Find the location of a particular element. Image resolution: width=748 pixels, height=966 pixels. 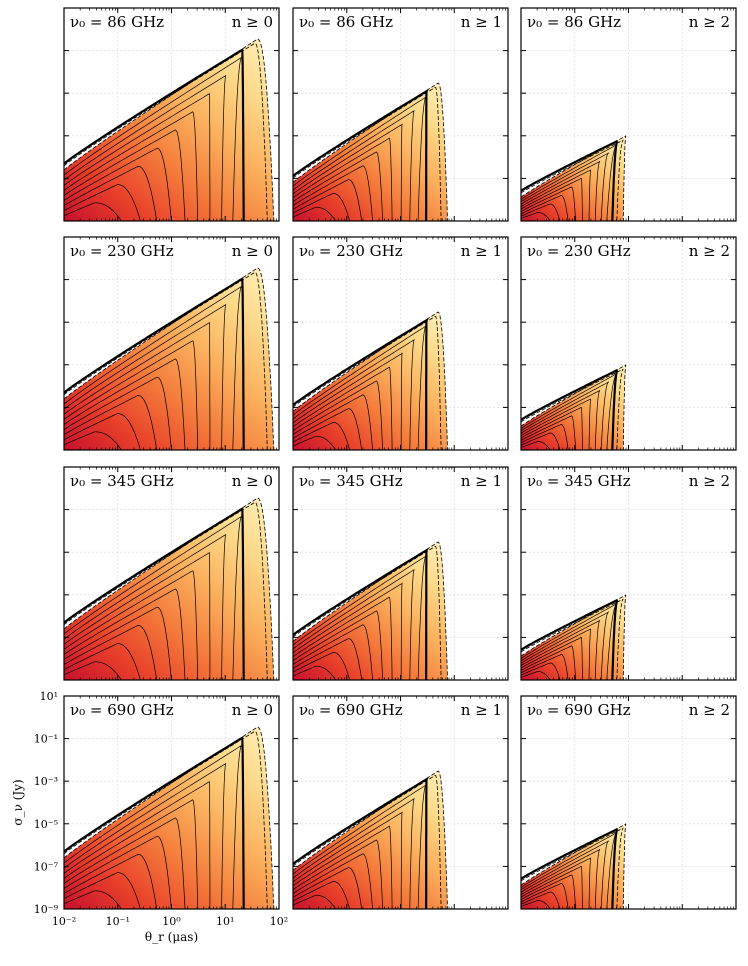

panel-2-0: ν₀ = 345 GHz n ≥ 0 is located at coordinates (171, 573).